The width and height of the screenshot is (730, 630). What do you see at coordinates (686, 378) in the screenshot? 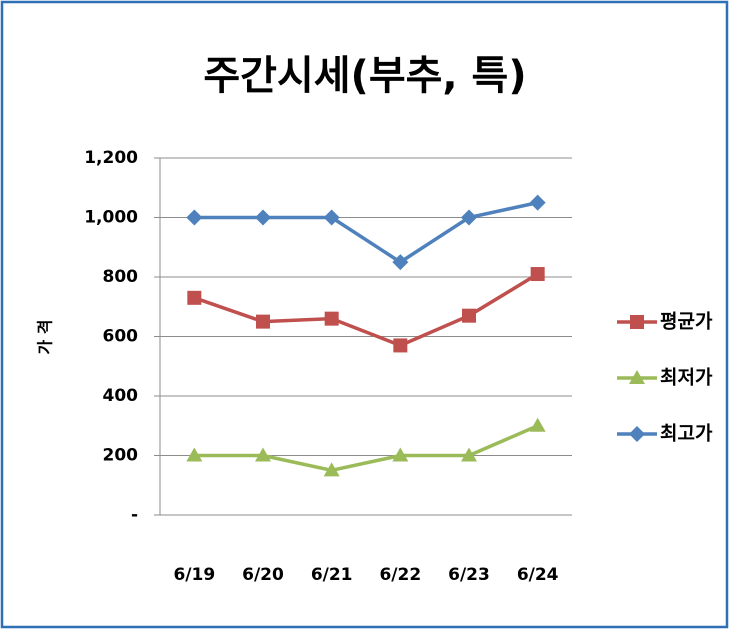
I see `legend-label: 최저가` at bounding box center [686, 378].